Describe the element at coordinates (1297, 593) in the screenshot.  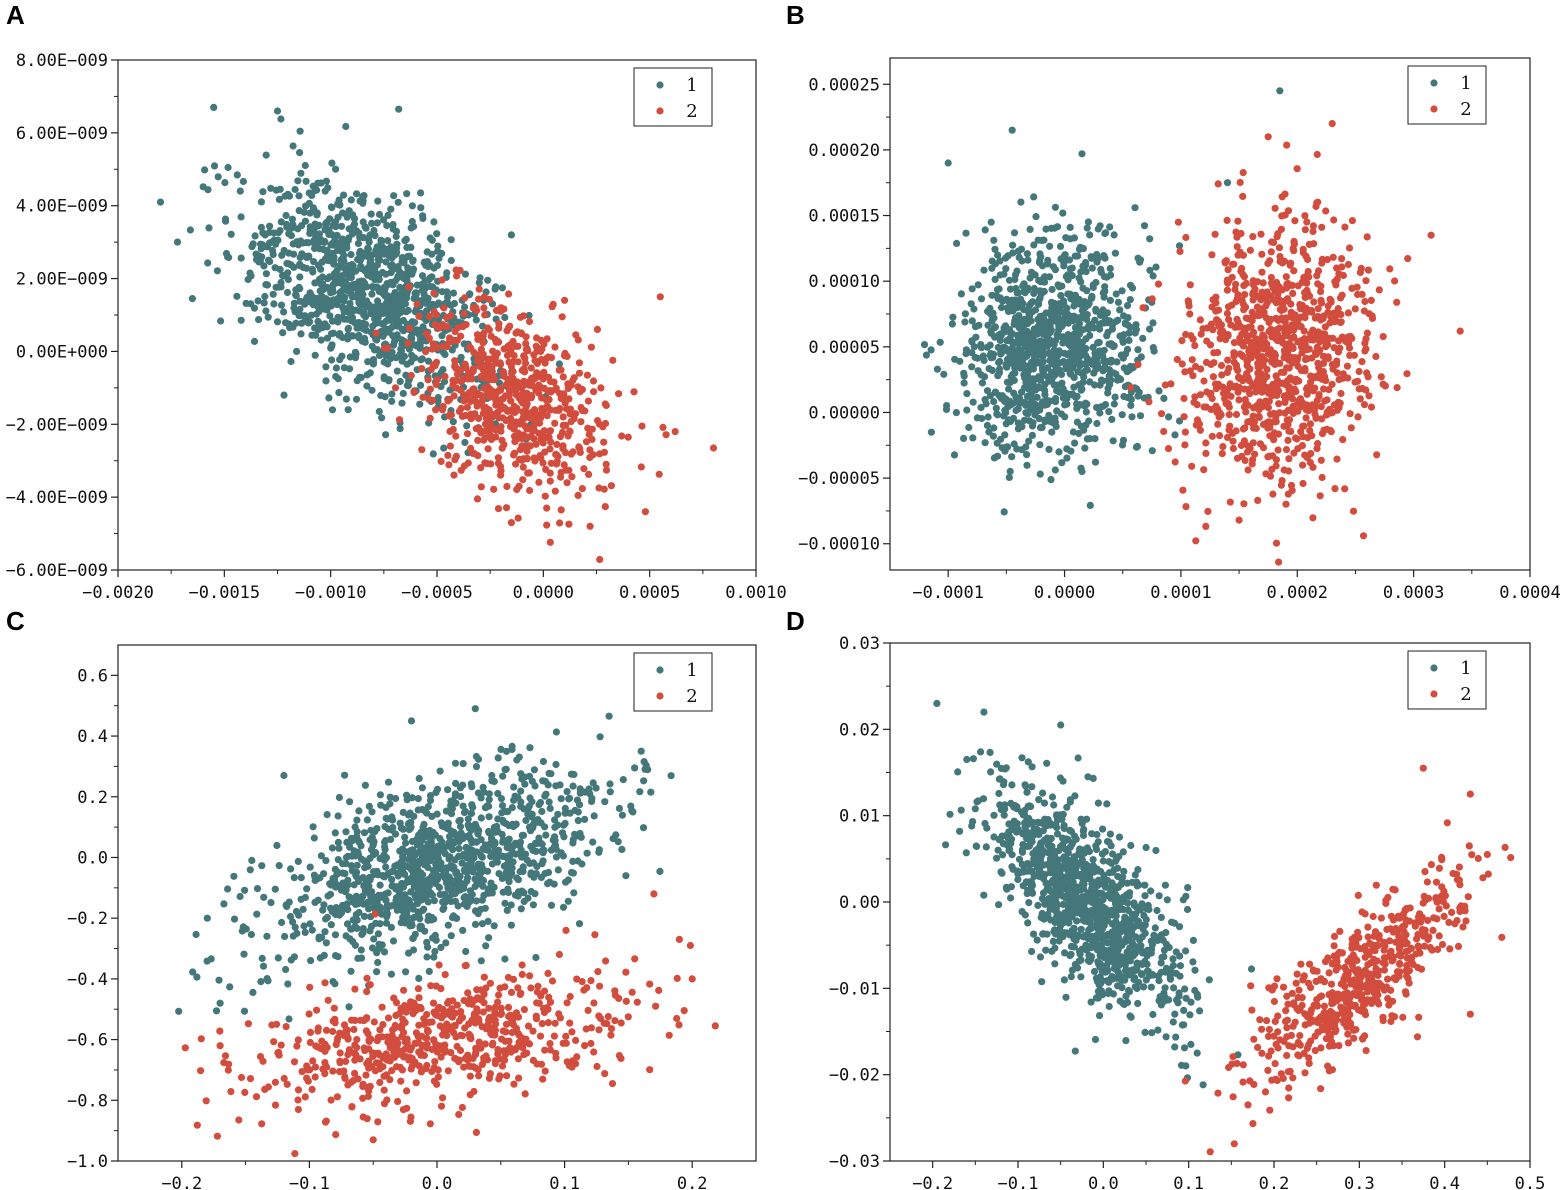
I see `x-tick-label: 0.0002` at that location.